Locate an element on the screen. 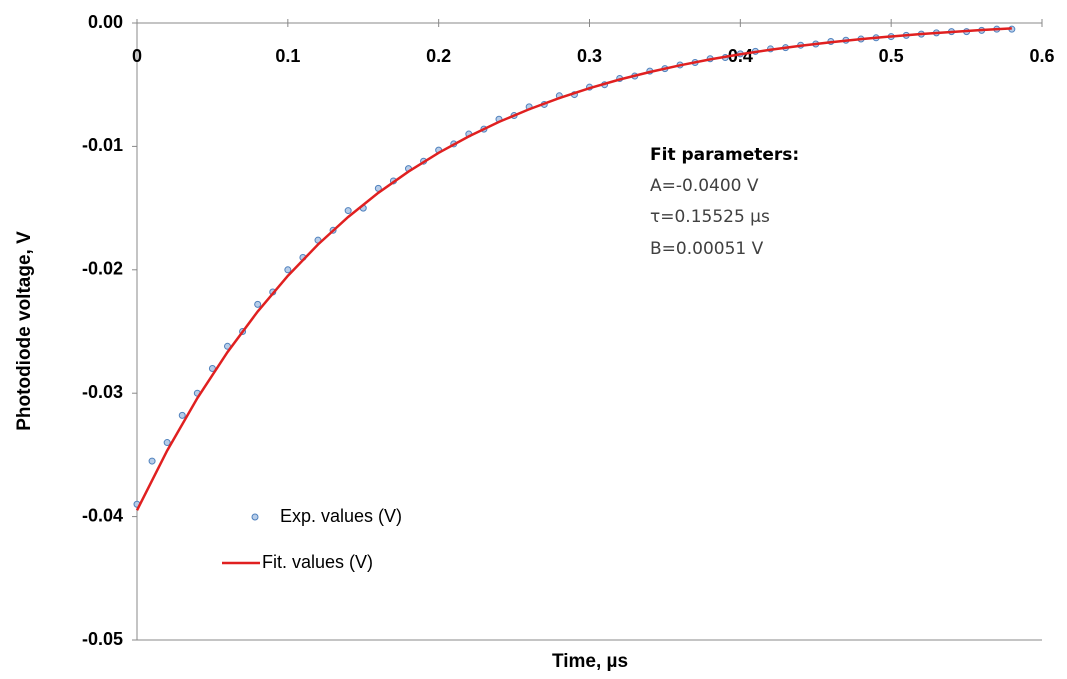 This screenshot has width=1067, height=679. x-tick-label: 0.2 is located at coordinates (438, 56).